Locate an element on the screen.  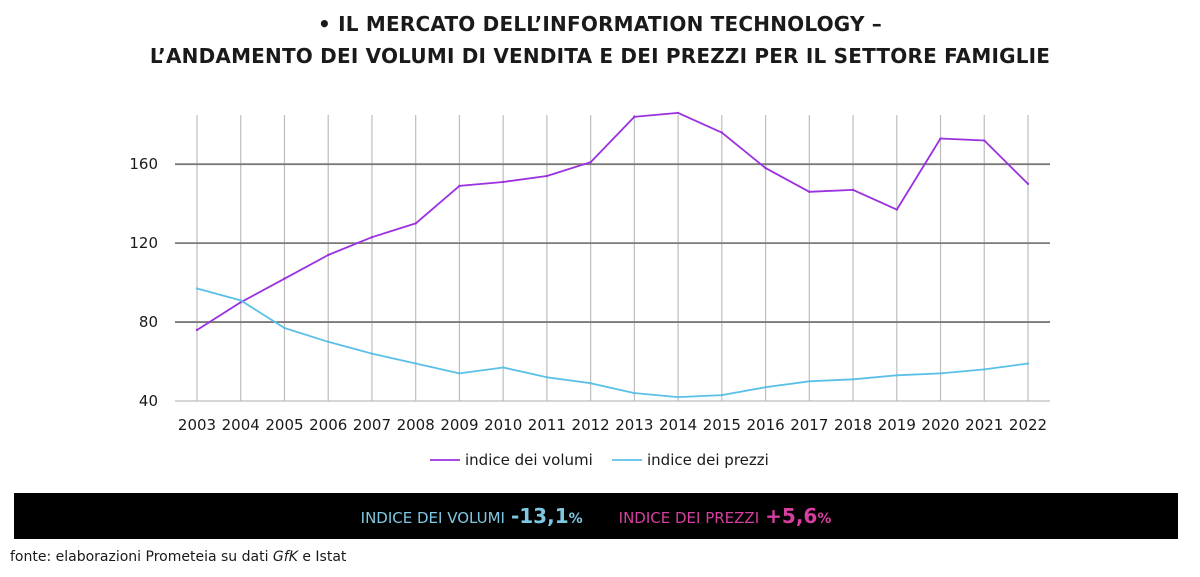
x-tick-2020: 2020 is located at coordinates (940, 425).